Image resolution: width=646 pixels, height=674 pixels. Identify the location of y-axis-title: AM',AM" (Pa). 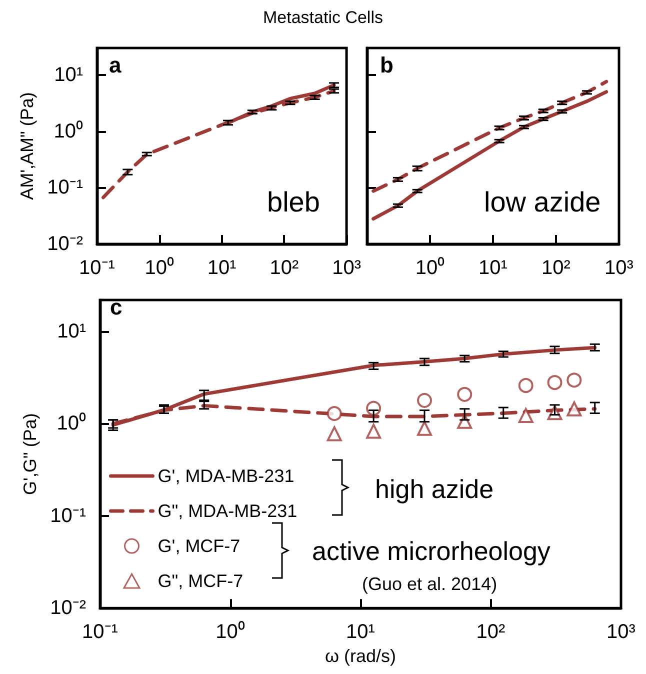
(27, 146).